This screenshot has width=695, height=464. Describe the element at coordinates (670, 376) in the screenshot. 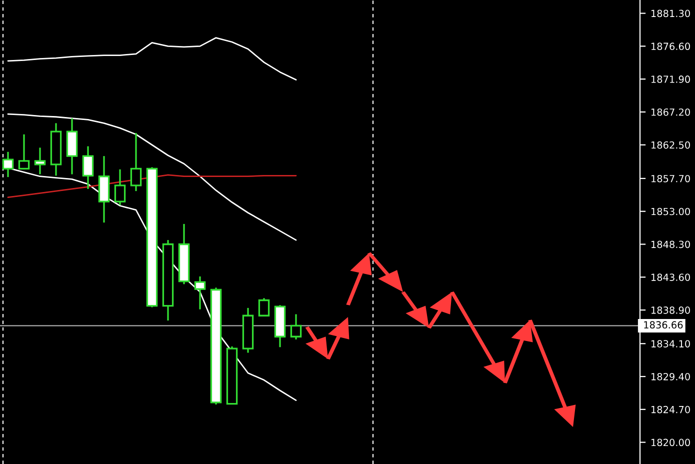

I see `y-tick-label: 1829.40` at that location.